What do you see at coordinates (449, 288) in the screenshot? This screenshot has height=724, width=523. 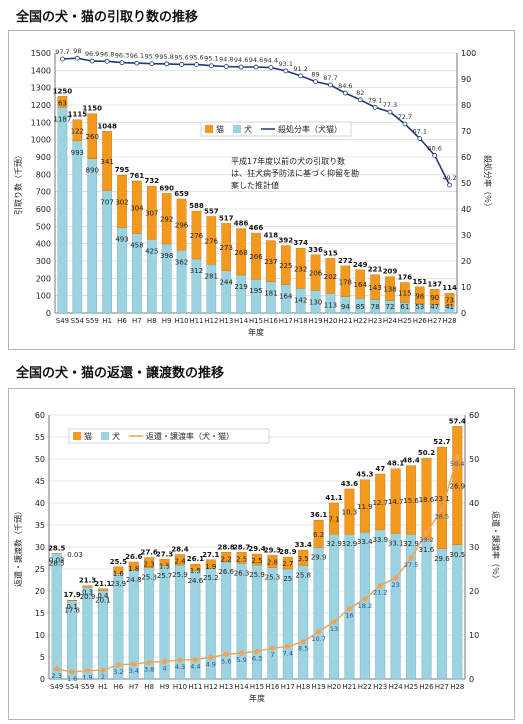 I see `total-value-label: 114` at bounding box center [449, 288].